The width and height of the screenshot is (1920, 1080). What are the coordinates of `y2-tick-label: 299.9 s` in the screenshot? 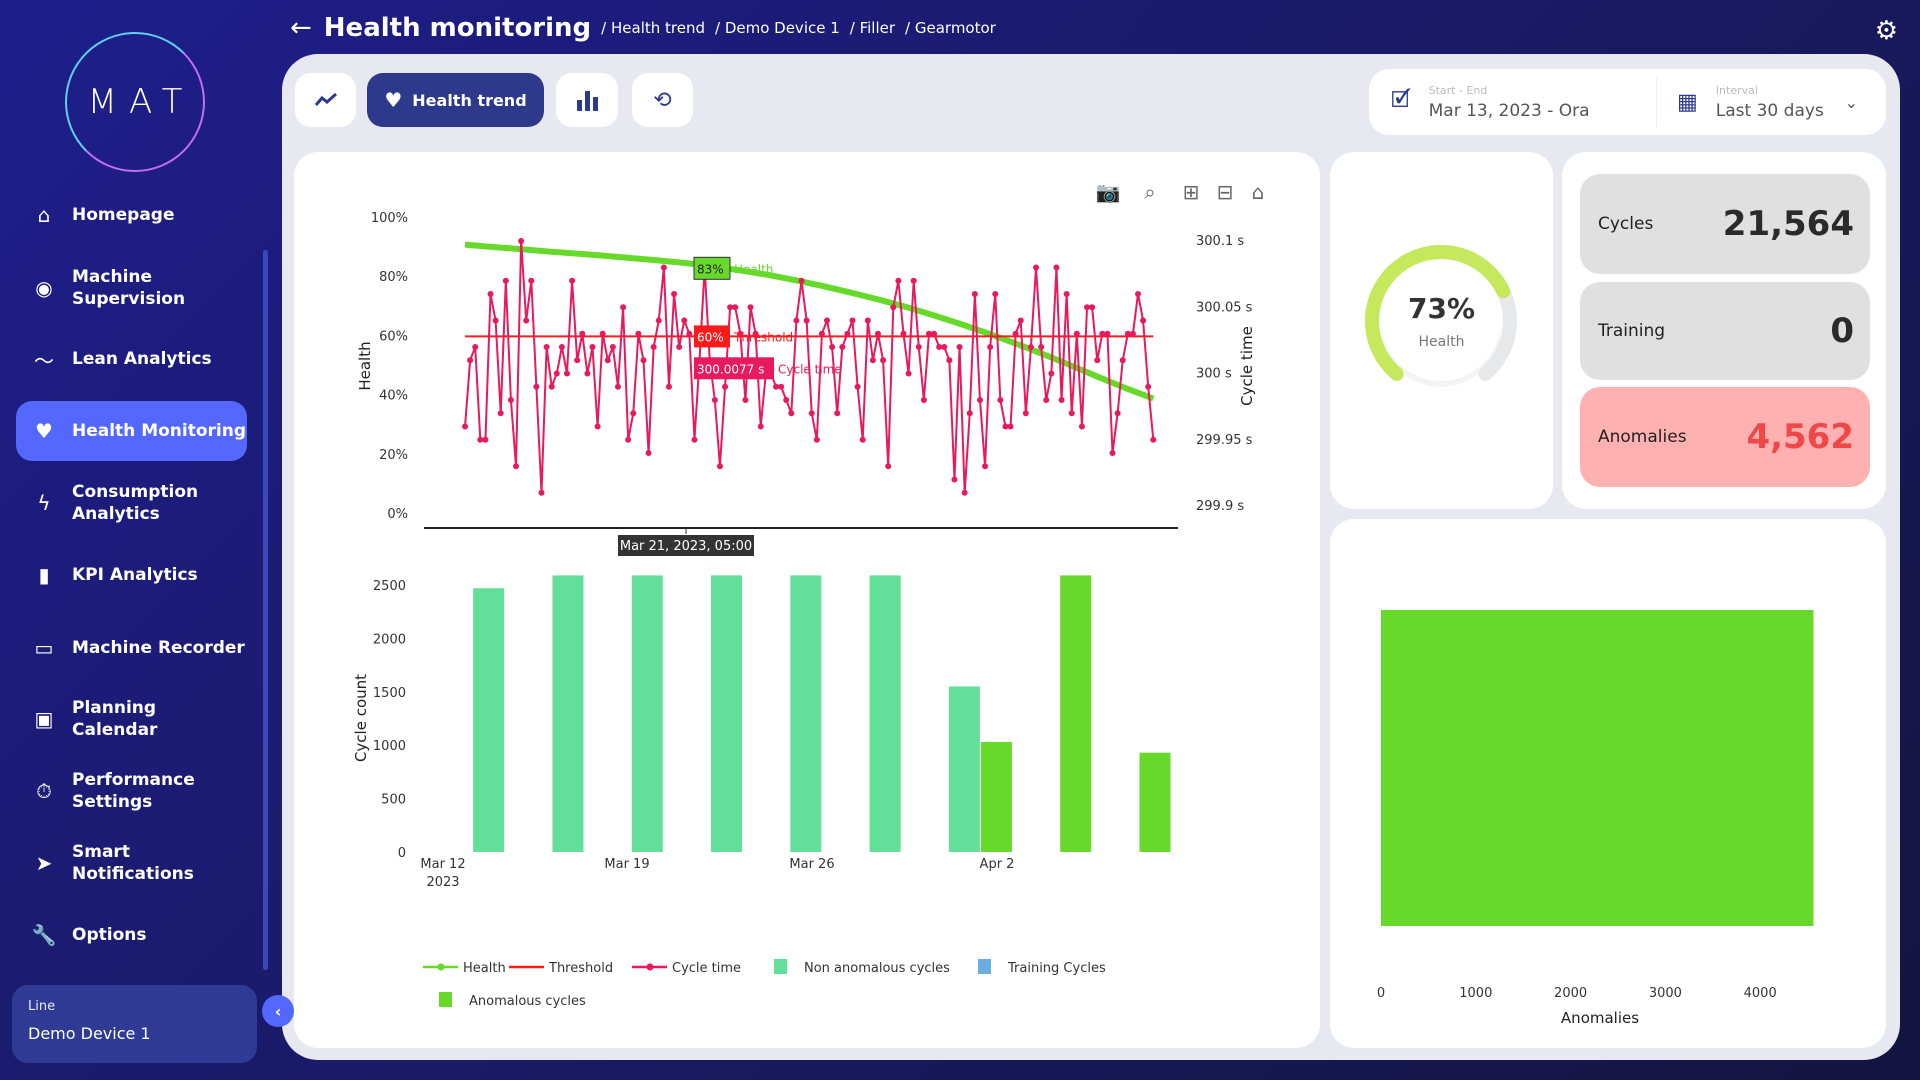 It's located at (1220, 506).